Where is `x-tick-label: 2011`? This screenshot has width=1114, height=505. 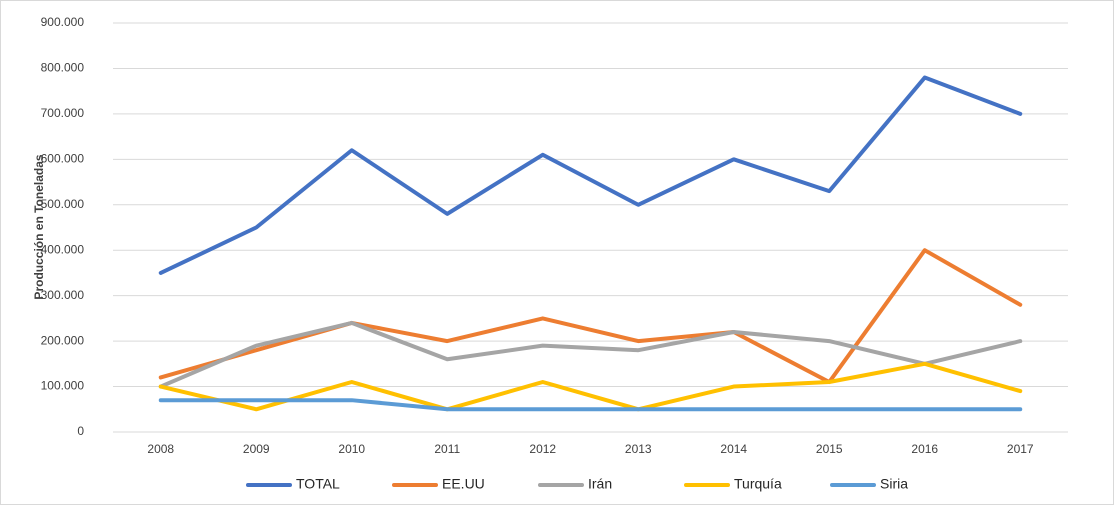
x-tick-label: 2011 is located at coordinates (447, 449).